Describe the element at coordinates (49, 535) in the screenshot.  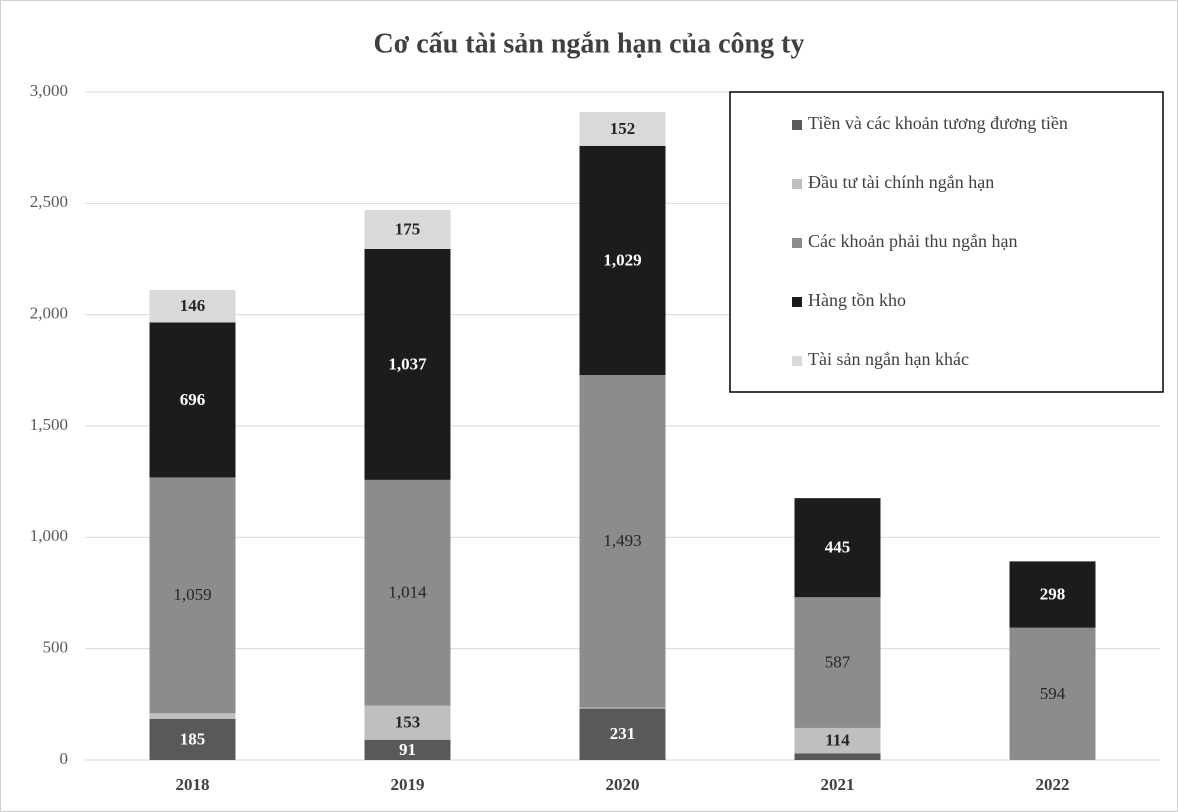
I see `y-tick-label: 1,000` at that location.